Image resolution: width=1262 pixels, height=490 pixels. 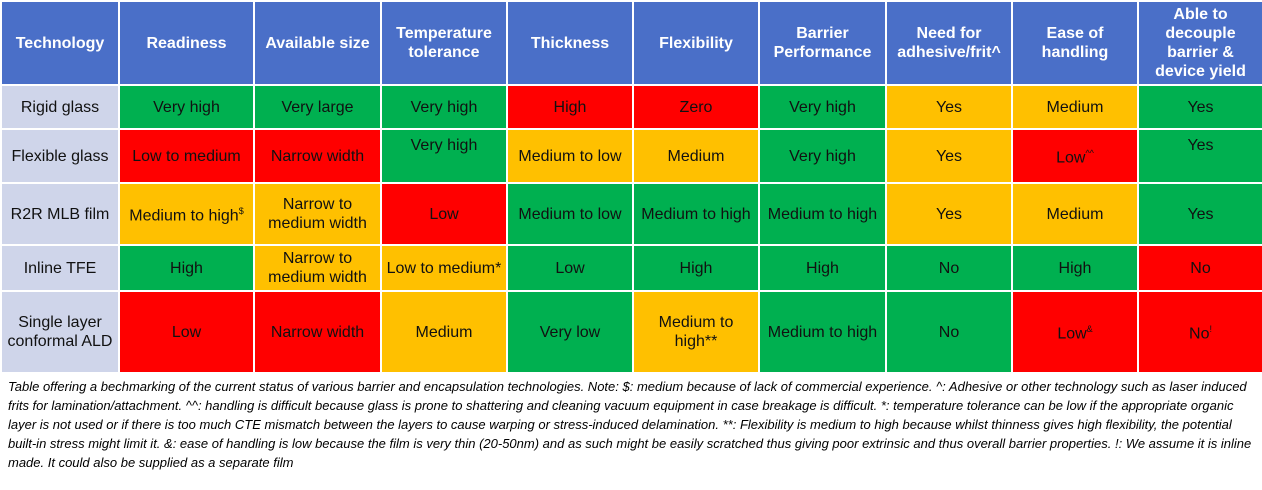 What do you see at coordinates (241, 211) in the screenshot?
I see `footnote-mark: $` at bounding box center [241, 211].